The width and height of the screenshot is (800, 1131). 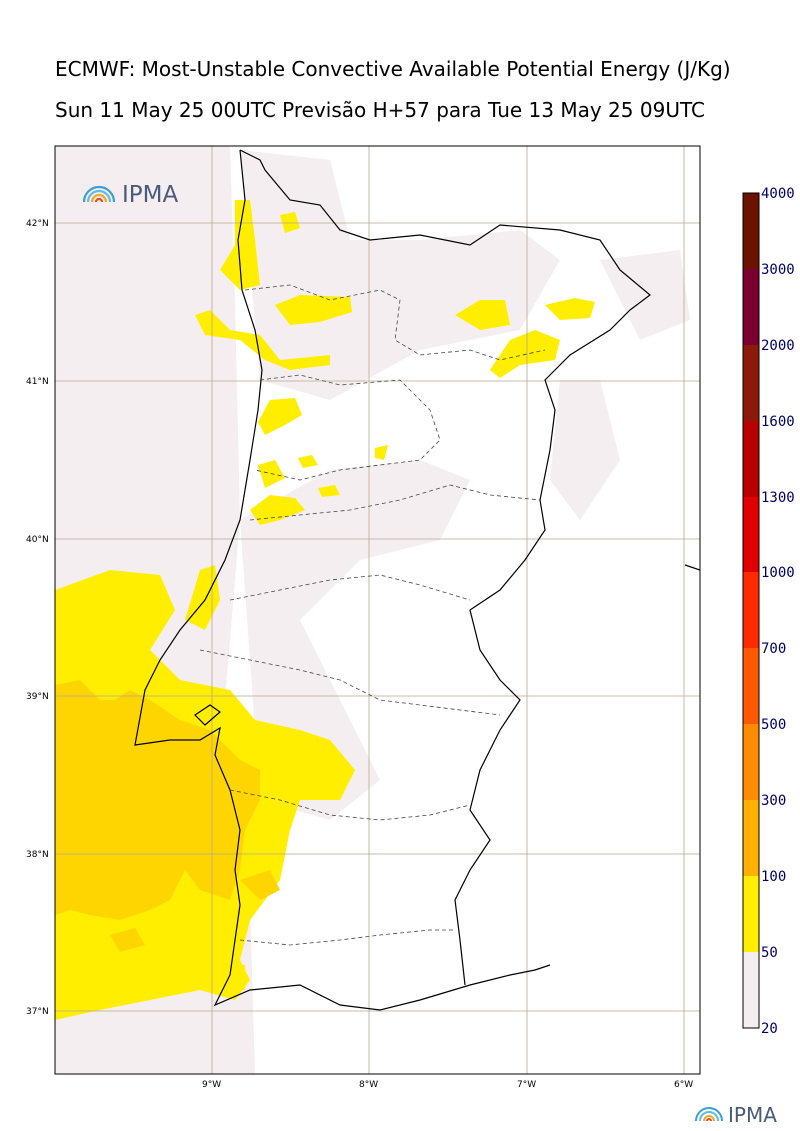 I want to click on ipma-logo-text: IPMA, so click(x=150, y=195).